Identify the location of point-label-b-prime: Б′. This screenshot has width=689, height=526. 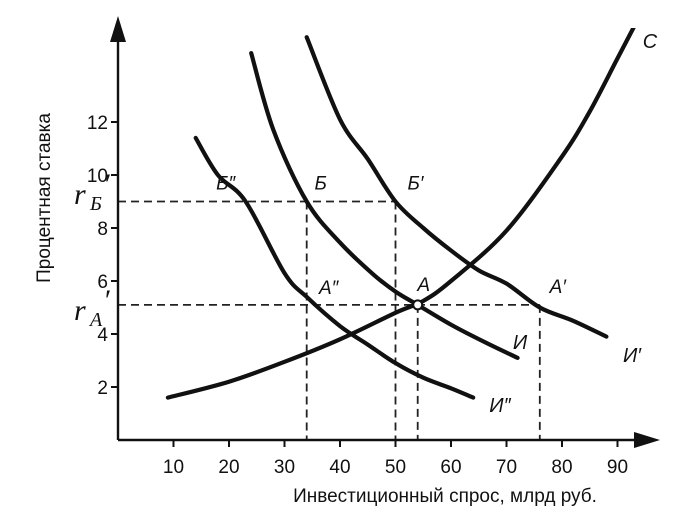
(416, 184).